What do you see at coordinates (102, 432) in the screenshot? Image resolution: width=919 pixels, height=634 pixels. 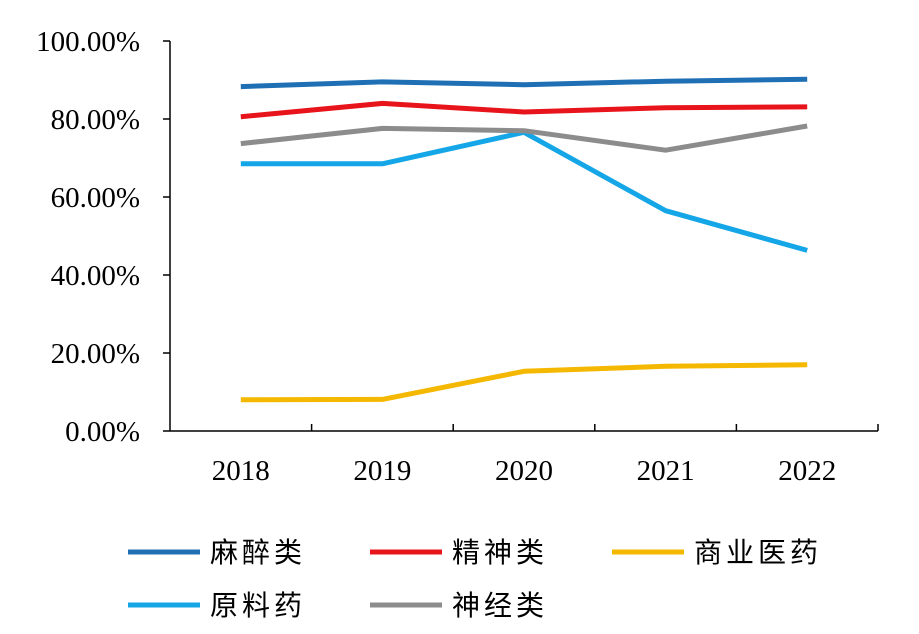 I see `y-tick-label: 0.00%` at bounding box center [102, 432].